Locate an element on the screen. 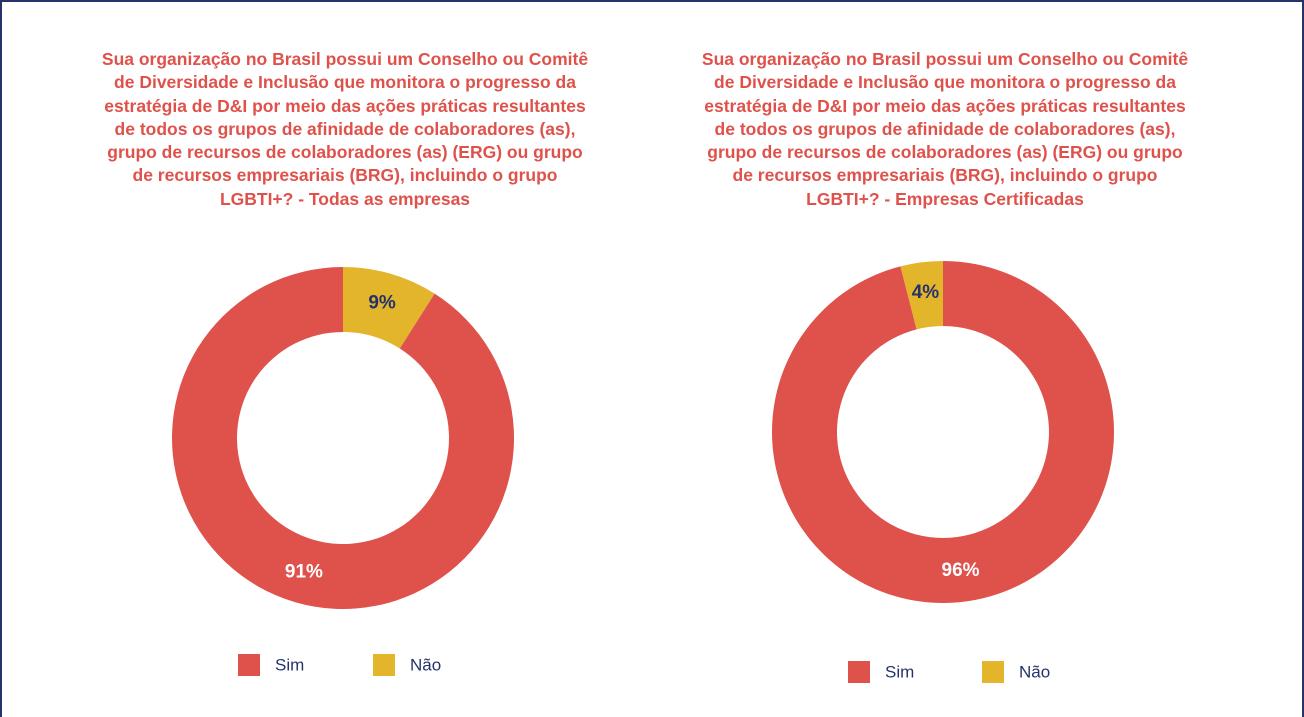 The height and width of the screenshot is (717, 1304). value-label: 91% is located at coordinates (304, 571).